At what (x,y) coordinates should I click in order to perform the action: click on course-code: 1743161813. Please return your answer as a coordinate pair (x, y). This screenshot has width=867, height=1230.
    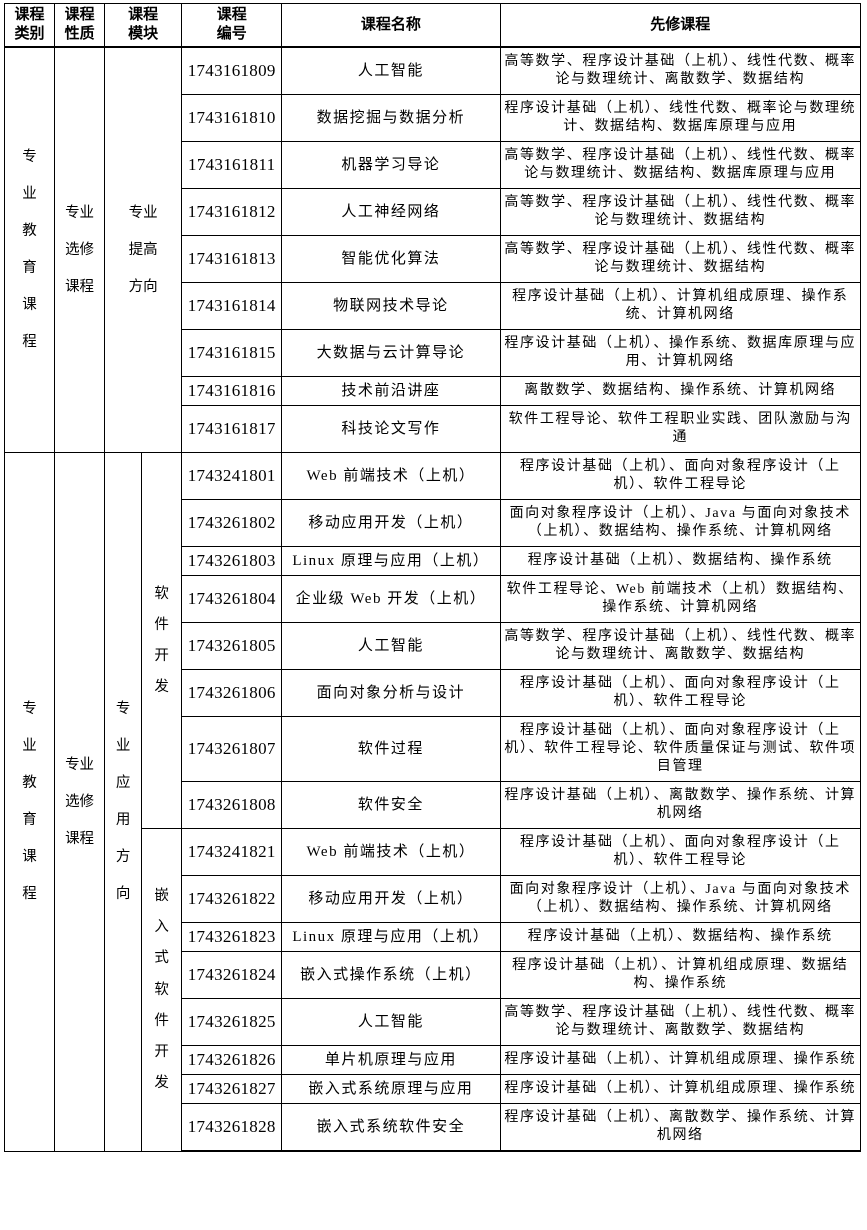
    Looking at the image, I should click on (232, 259).